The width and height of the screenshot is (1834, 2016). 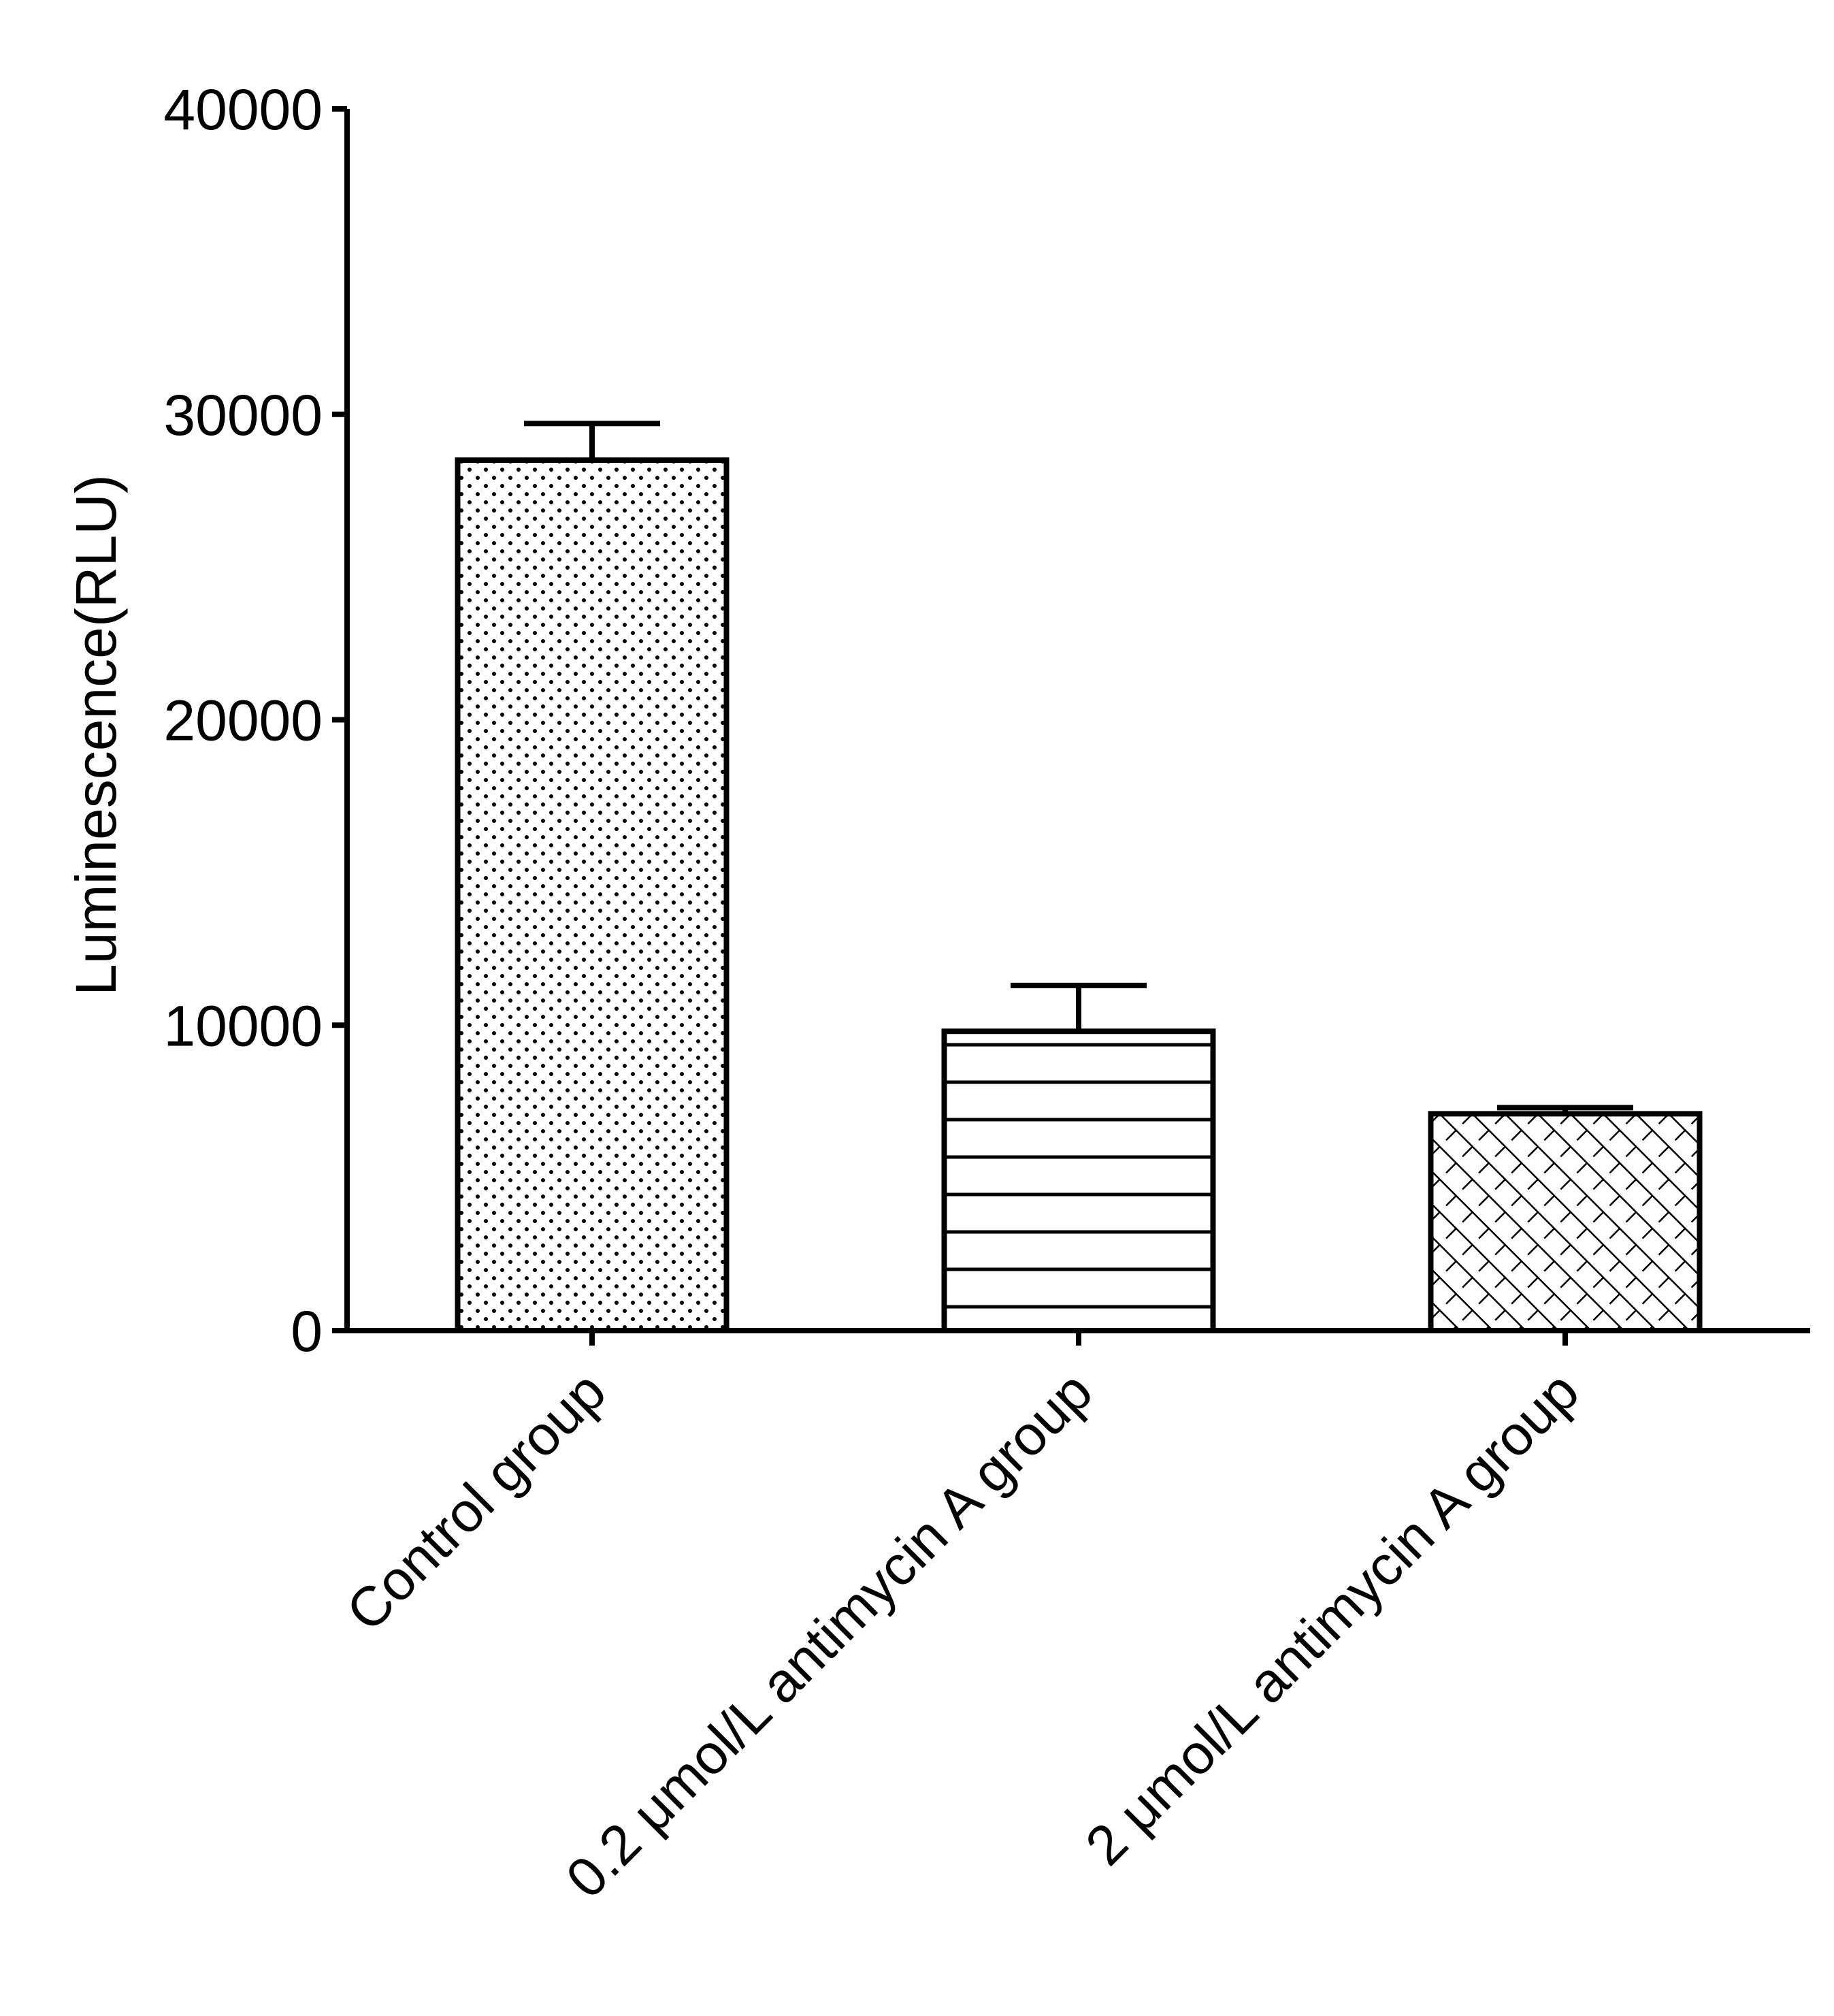 What do you see at coordinates (1332, 1619) in the screenshot?
I see `x-tick-label: 2 μmol/L antimycin A group` at bounding box center [1332, 1619].